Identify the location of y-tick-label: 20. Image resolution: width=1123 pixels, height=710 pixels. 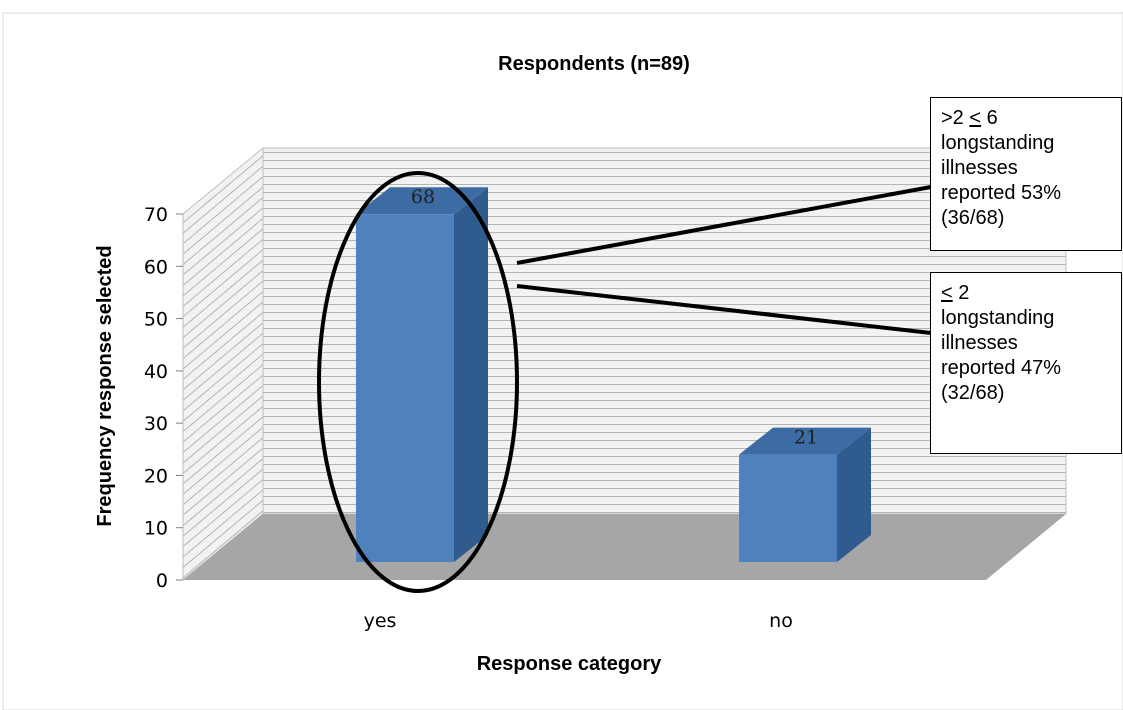
(156, 476).